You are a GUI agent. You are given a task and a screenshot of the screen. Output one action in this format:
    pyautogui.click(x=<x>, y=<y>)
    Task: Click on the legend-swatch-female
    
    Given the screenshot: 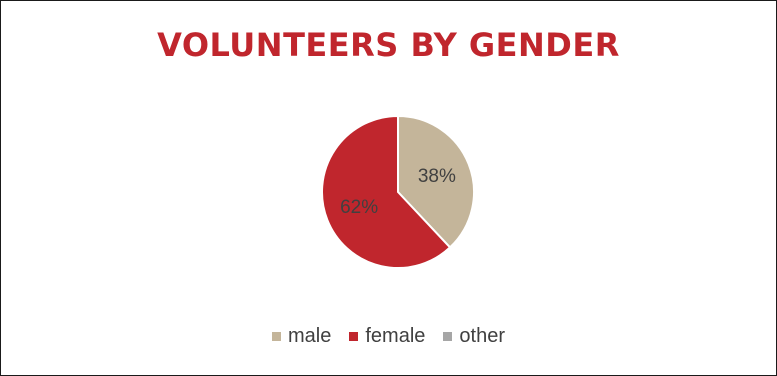 What is the action you would take?
    pyautogui.click(x=354, y=336)
    